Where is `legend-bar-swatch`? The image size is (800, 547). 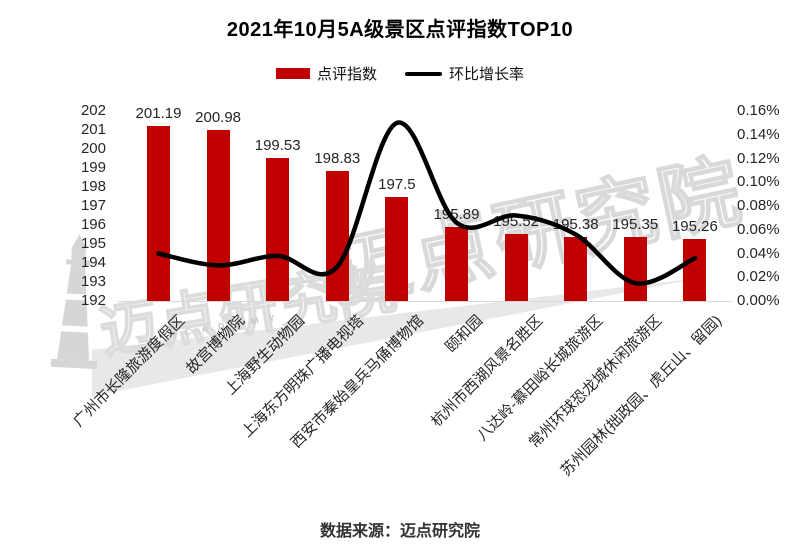
legend-bar-swatch is located at coordinates (292, 73).